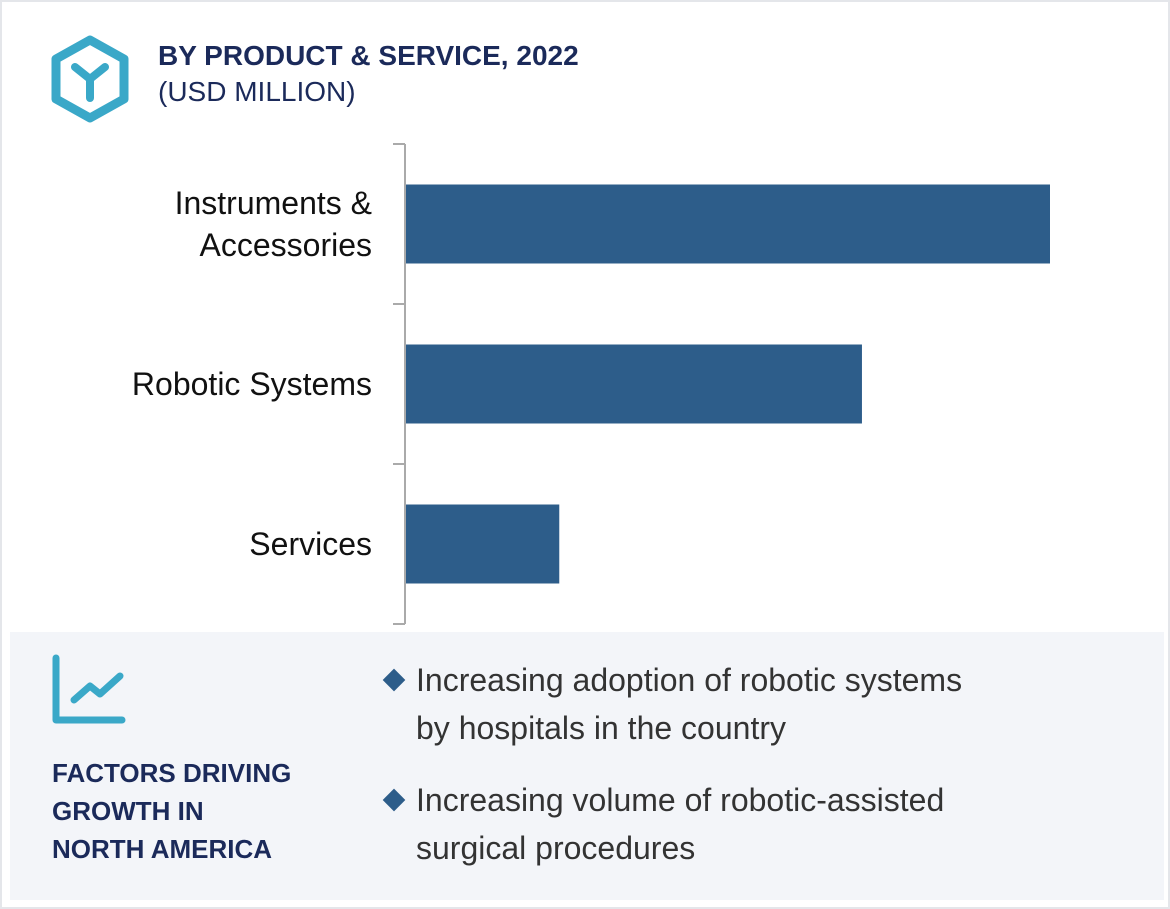 The width and height of the screenshot is (1170, 909). What do you see at coordinates (128, 811) in the screenshot?
I see `heading-line: GROWTH IN` at bounding box center [128, 811].